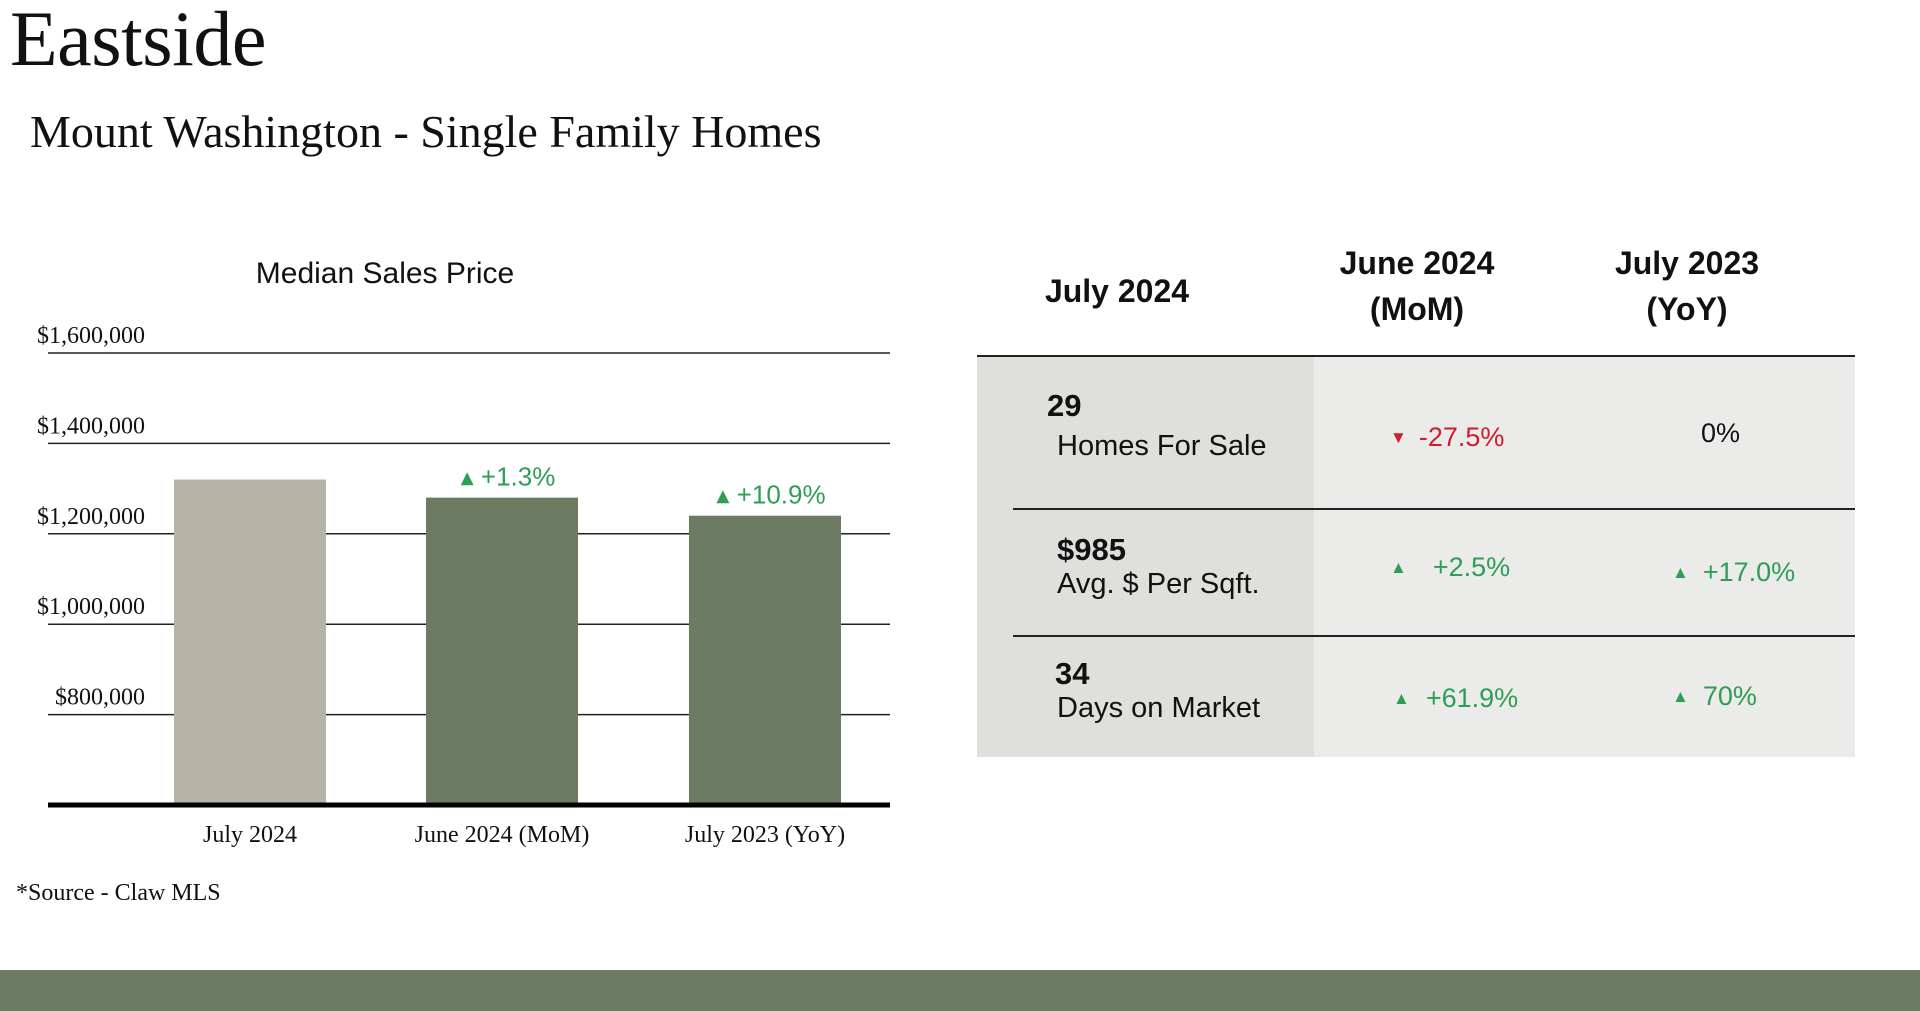 Image resolution: width=1920 pixels, height=1011 pixels. I want to click on header-yoy-line1: July 2023, so click(1687, 263).